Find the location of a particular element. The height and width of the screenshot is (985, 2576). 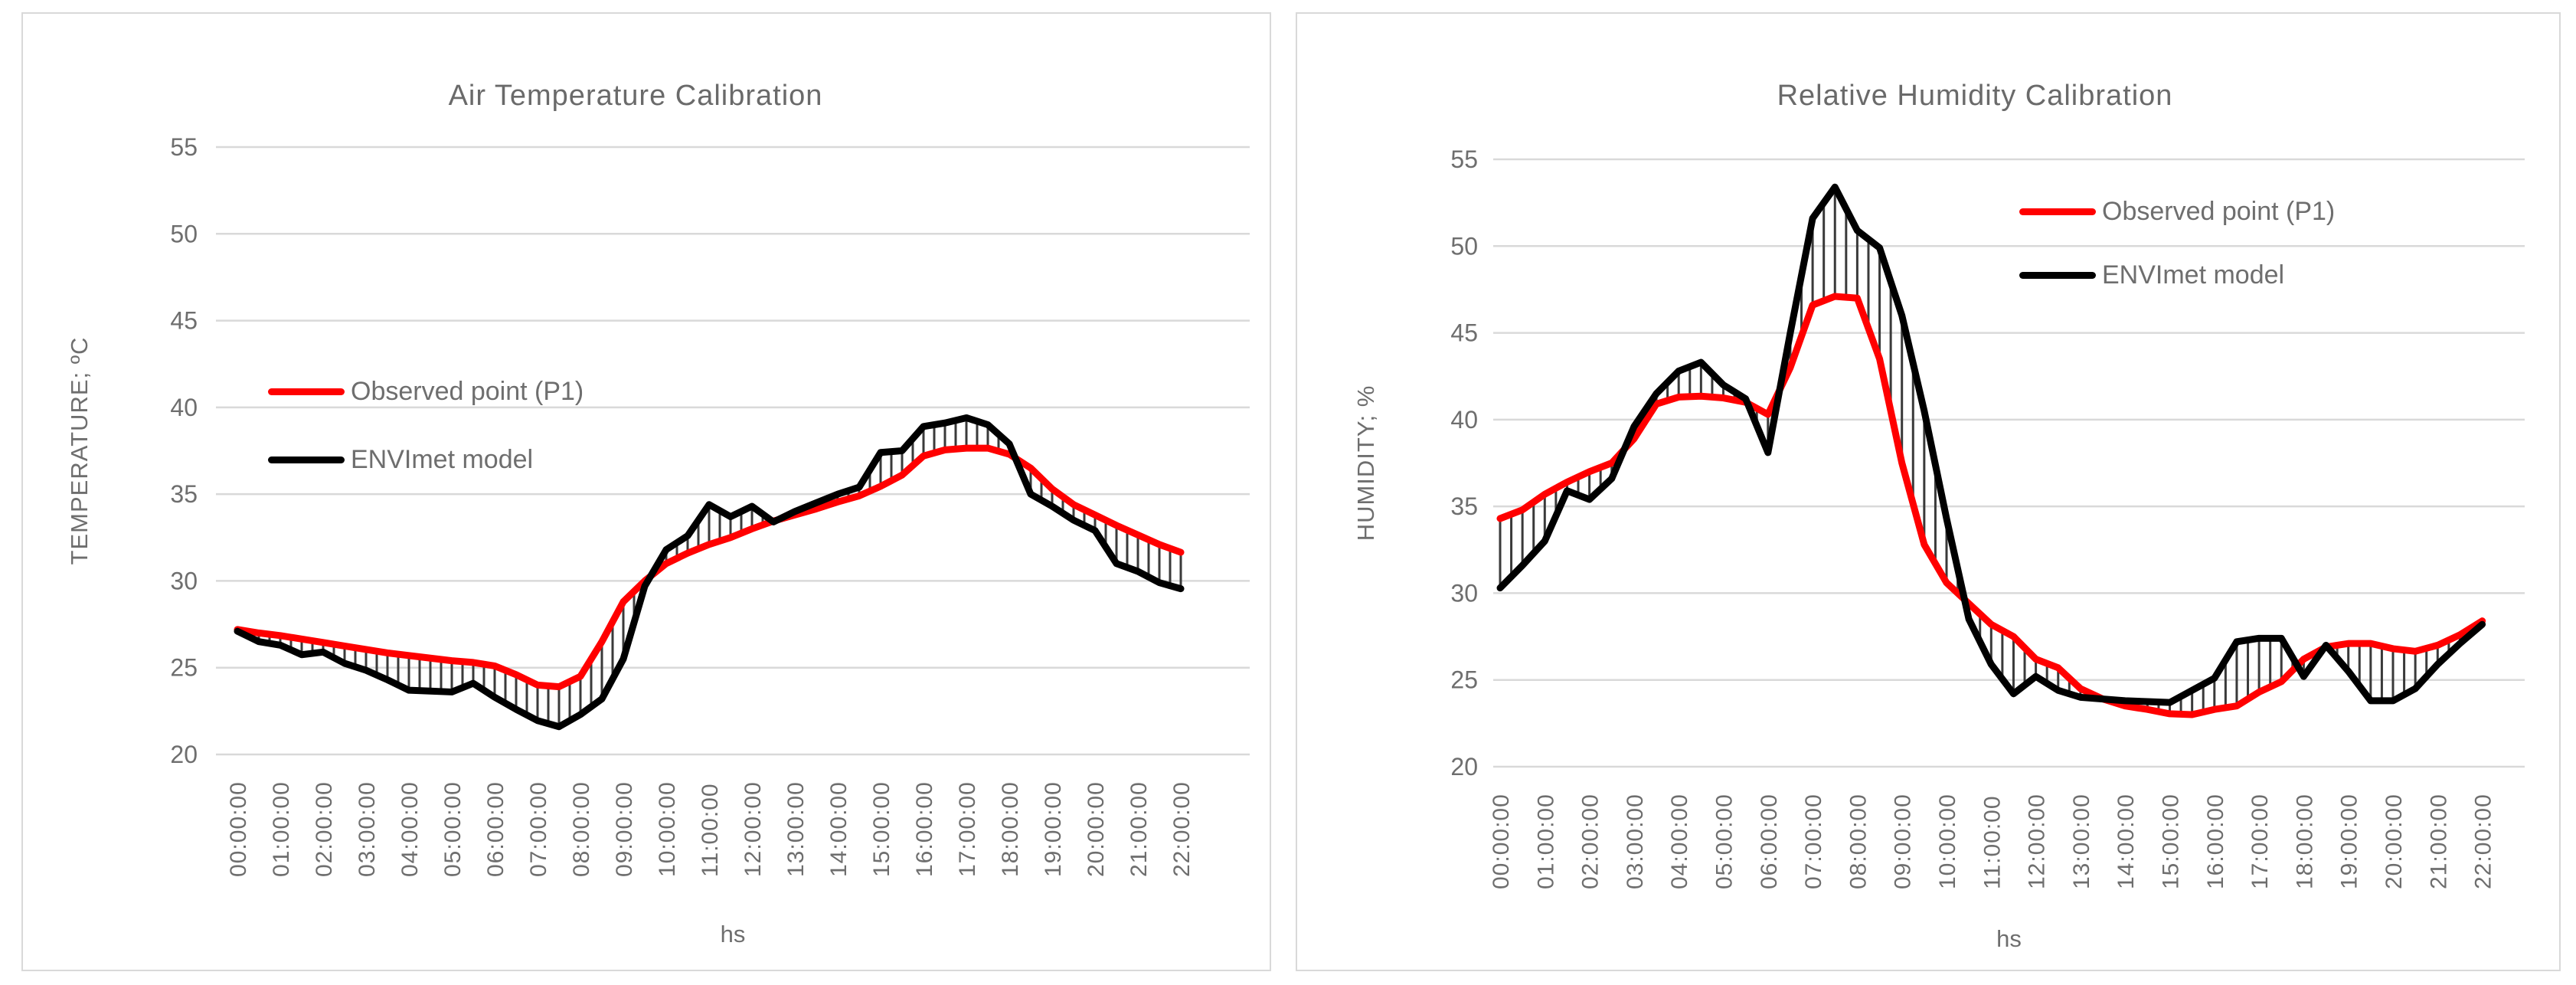

model-series-line is located at coordinates (709, 572).